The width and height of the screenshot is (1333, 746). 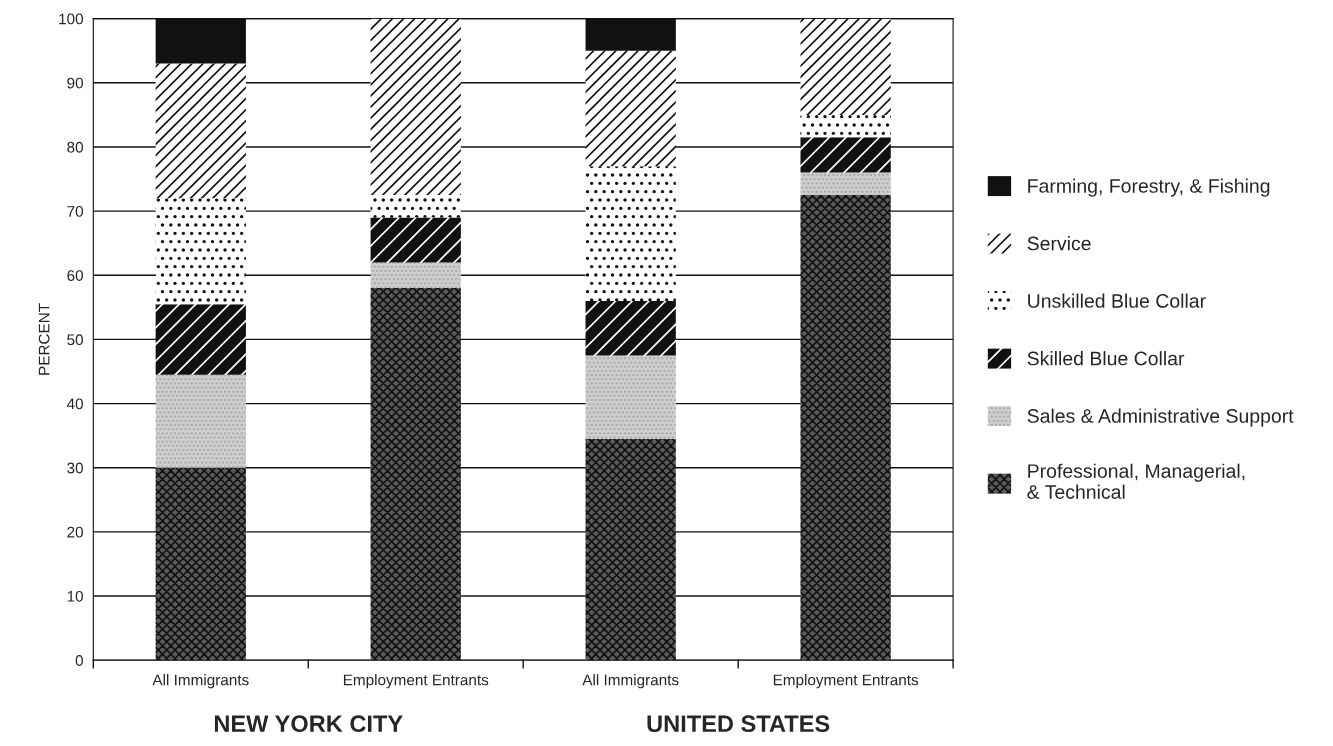 What do you see at coordinates (75, 340) in the screenshot?
I see `y-tick-label: 50` at bounding box center [75, 340].